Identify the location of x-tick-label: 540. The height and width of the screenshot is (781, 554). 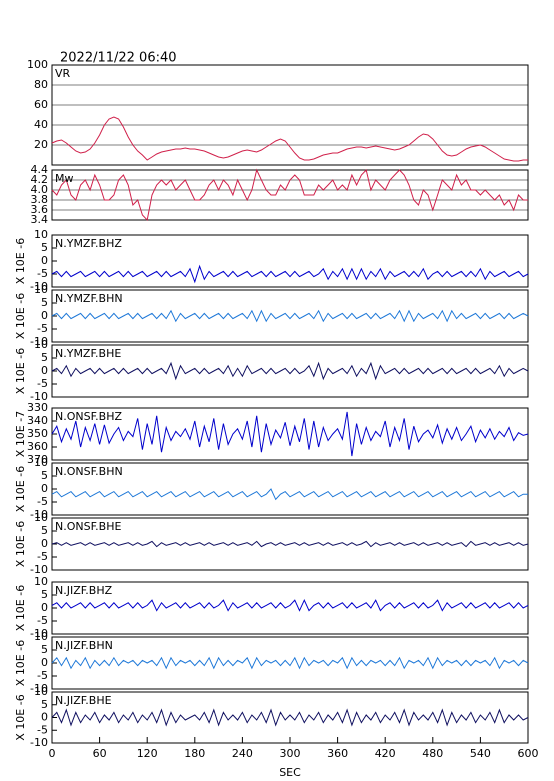
(480, 753).